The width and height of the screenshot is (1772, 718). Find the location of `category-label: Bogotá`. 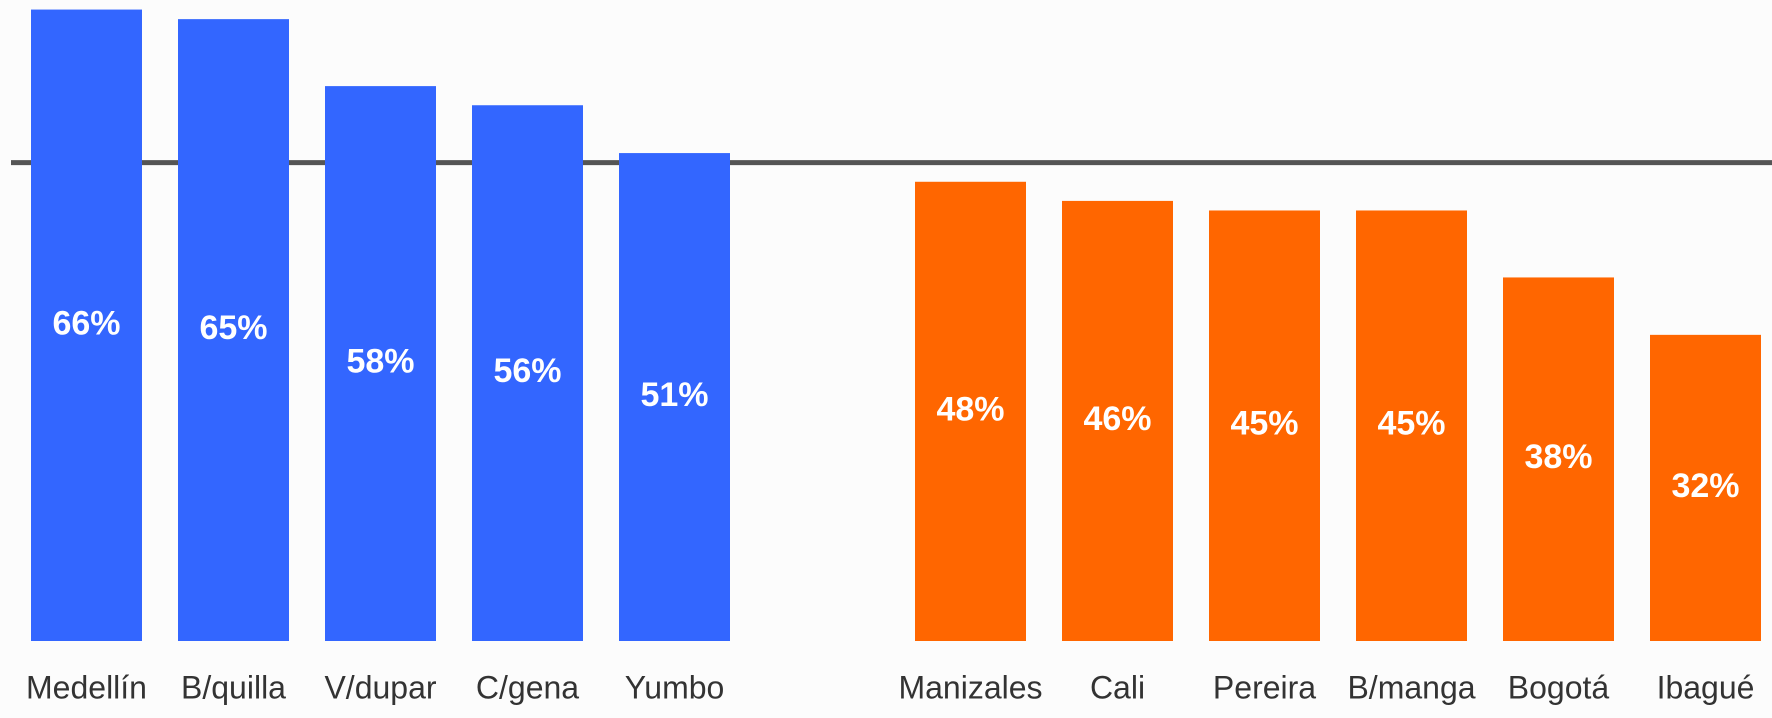

category-label: Bogotá is located at coordinates (1559, 687).